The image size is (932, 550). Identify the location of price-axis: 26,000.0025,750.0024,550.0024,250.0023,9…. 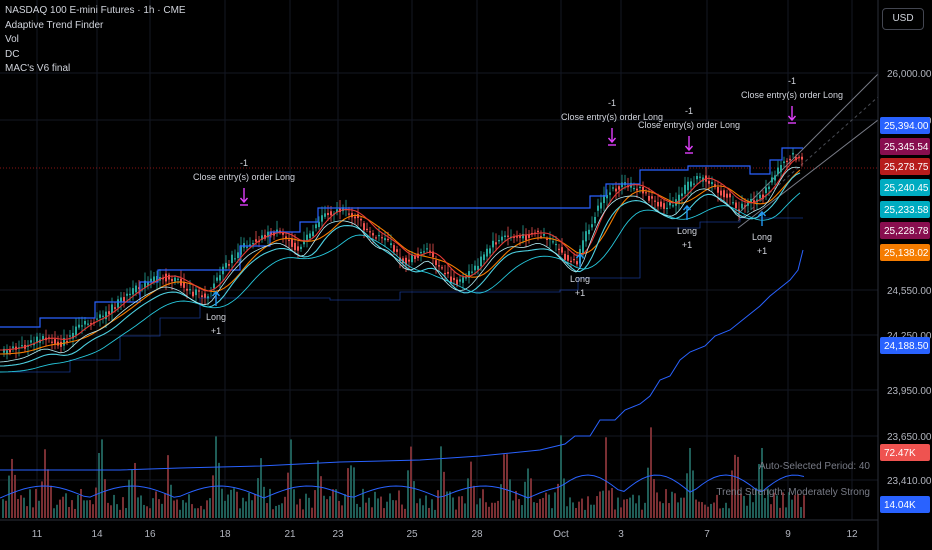
(906, 291).